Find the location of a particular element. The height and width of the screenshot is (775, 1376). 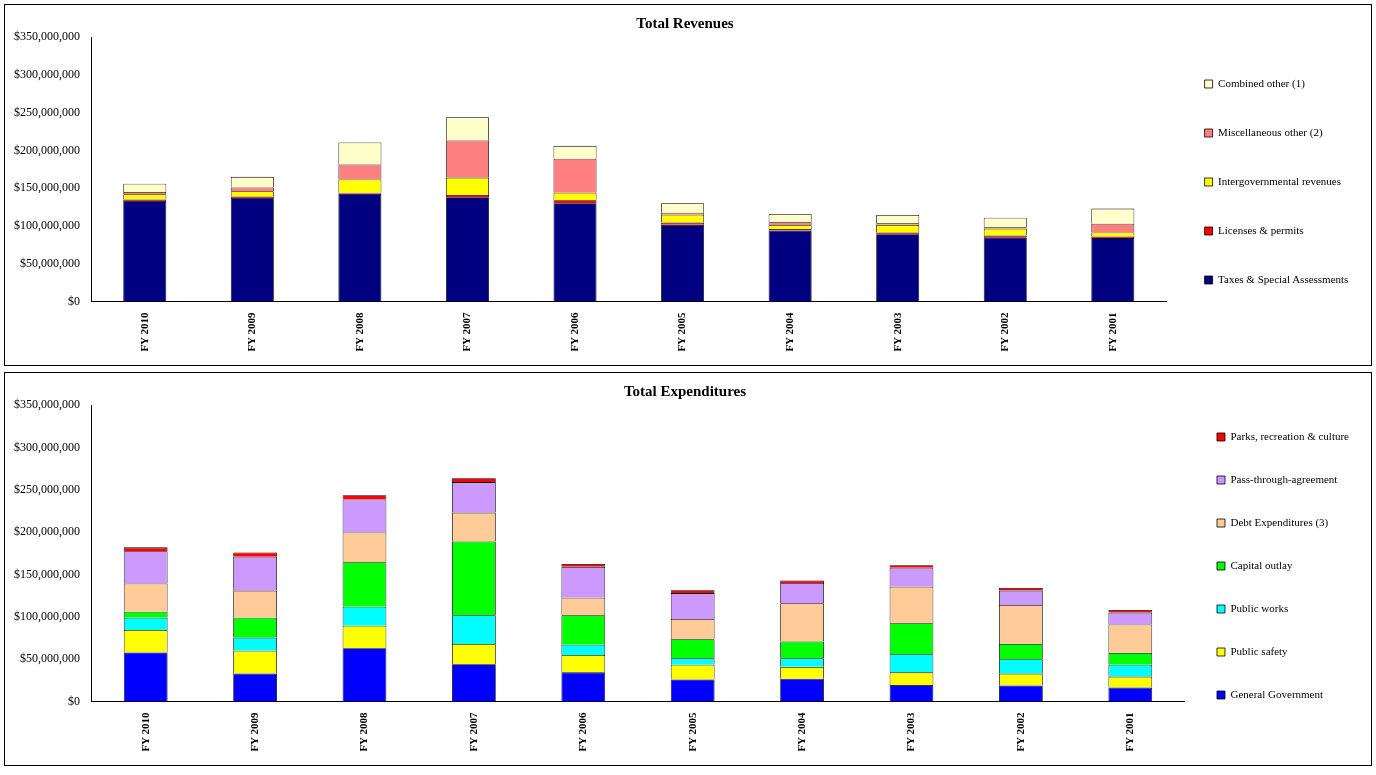

legend-label: Licenses & permits is located at coordinates (1261, 229).